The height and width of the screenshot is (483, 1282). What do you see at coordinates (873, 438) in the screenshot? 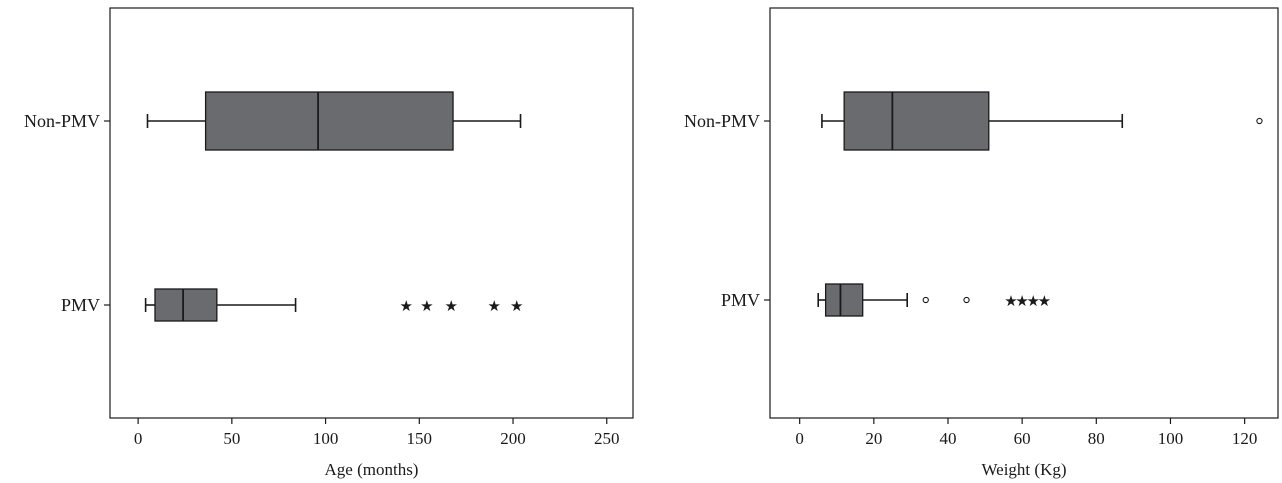
I see `x-tick-label: 20` at bounding box center [873, 438].